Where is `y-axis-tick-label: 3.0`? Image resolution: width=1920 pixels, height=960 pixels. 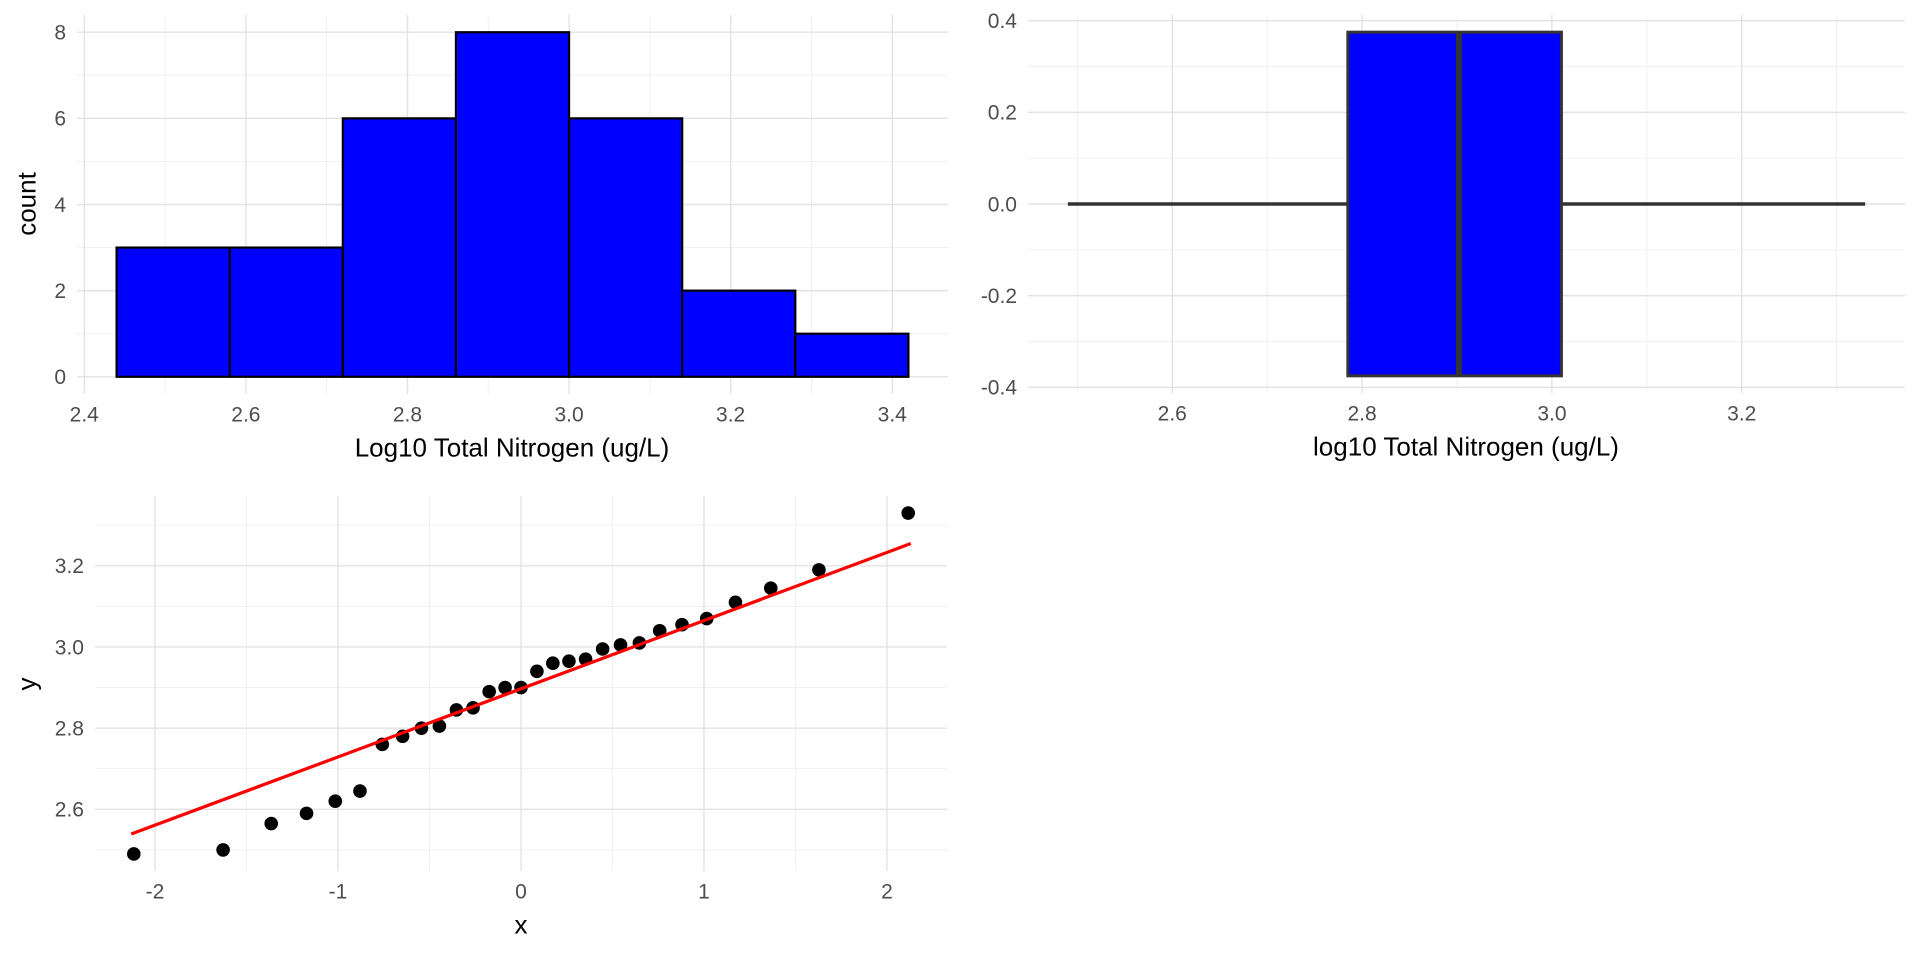
y-axis-tick-label: 3.0 is located at coordinates (69, 647).